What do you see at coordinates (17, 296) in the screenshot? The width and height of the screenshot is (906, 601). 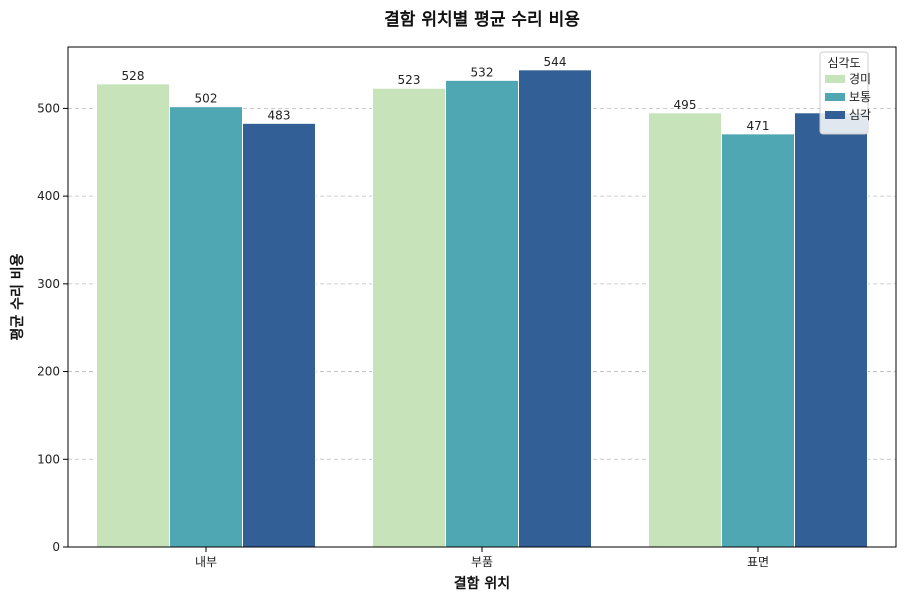 I see `y-axis-label: 평균 수리 비용` at bounding box center [17, 296].